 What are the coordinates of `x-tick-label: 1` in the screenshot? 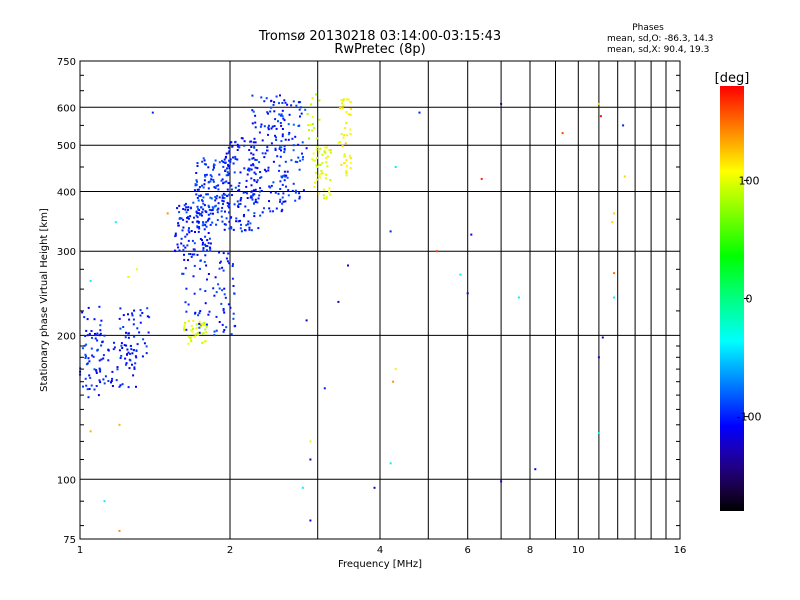 It's located at (80, 550).